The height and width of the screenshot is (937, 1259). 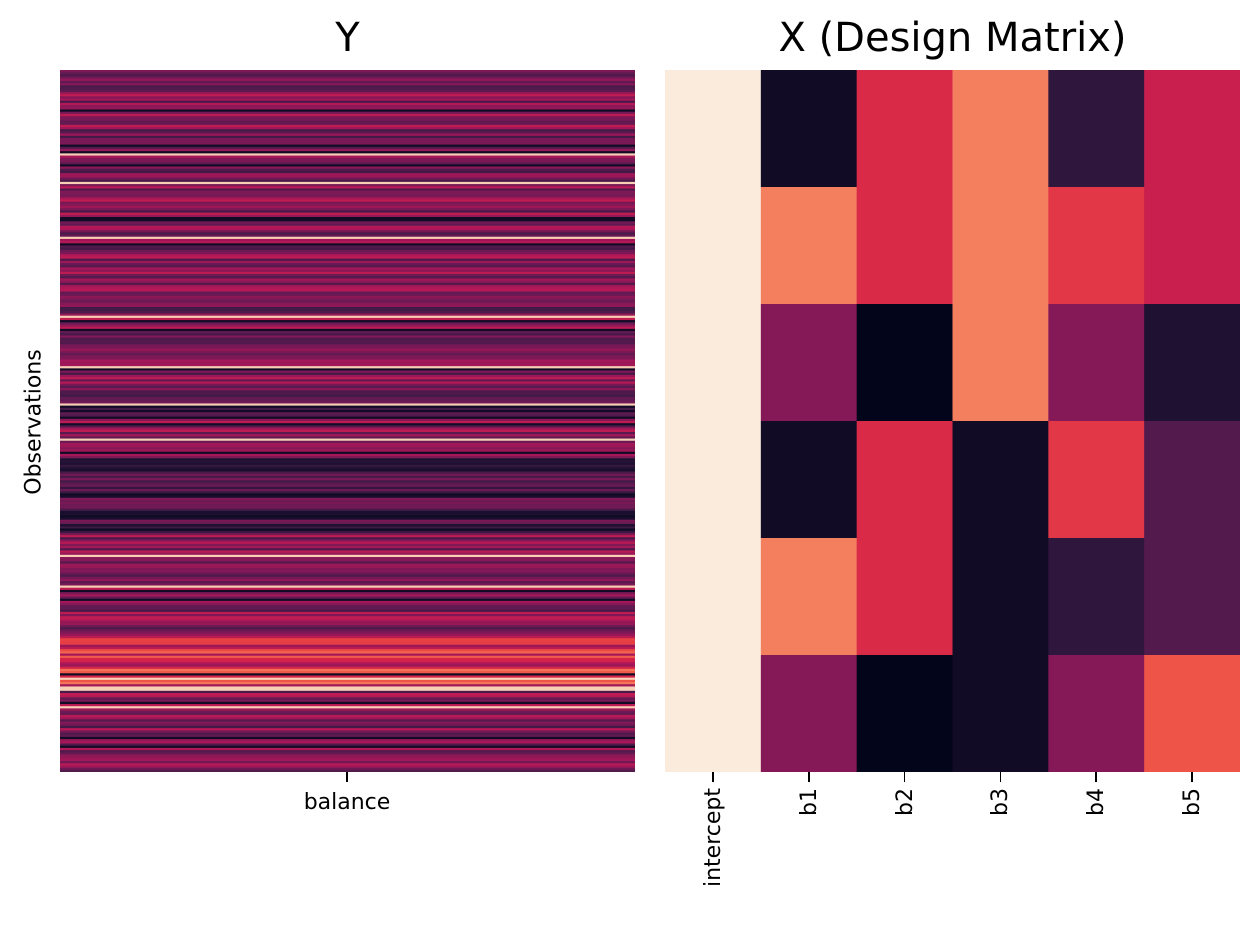 I want to click on x-xtick-label-b5: b5, so click(x=1193, y=802).